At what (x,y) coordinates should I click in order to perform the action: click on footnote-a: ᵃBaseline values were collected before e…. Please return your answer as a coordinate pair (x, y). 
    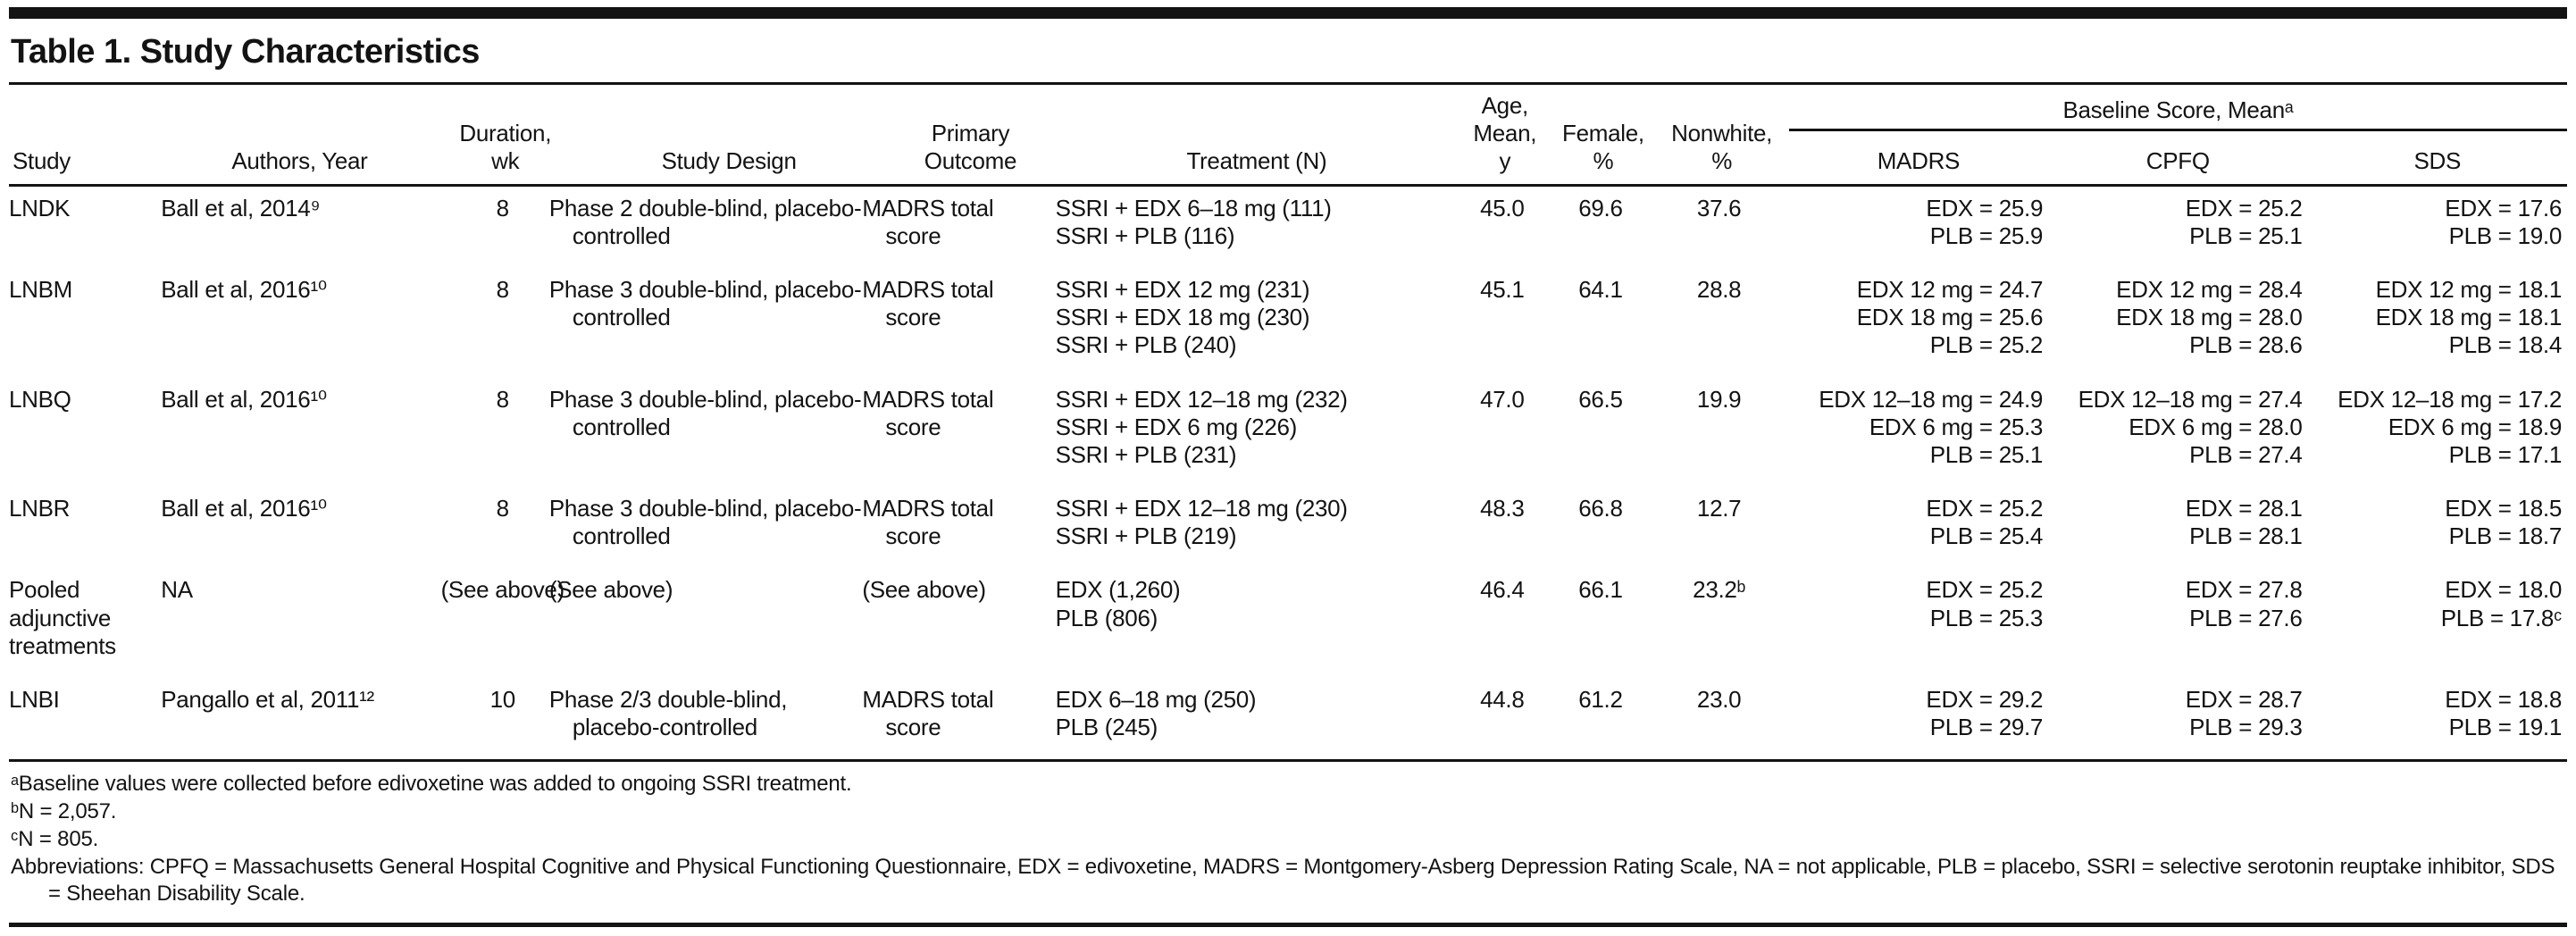
    Looking at the image, I should click on (432, 785).